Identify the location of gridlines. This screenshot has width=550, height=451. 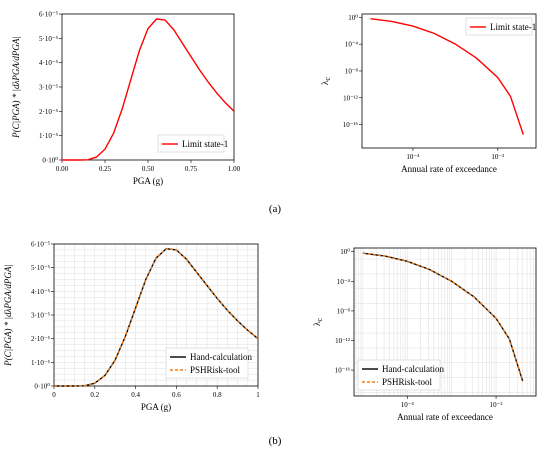
(156, 315).